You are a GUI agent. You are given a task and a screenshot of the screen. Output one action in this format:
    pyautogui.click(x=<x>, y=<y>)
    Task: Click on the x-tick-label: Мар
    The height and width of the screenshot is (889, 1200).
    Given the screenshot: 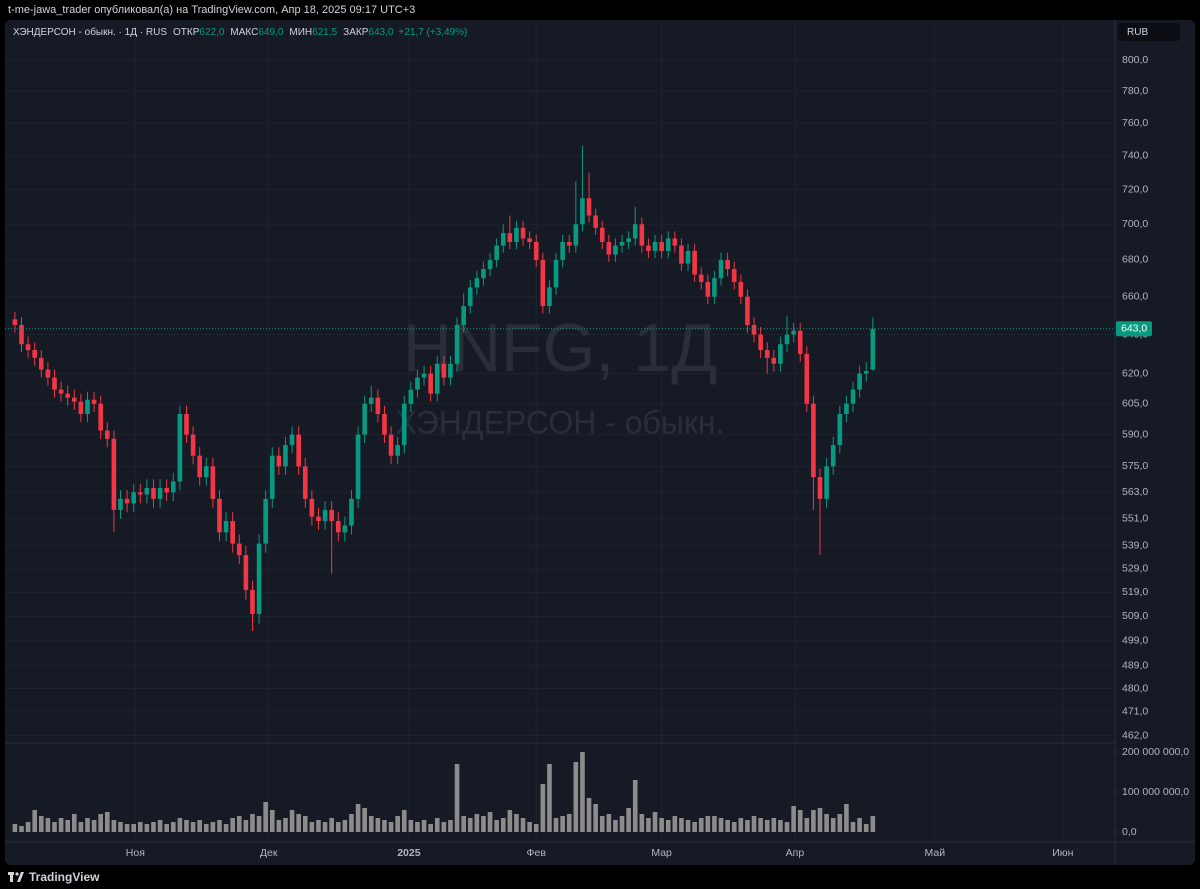 What is the action you would take?
    pyautogui.click(x=661, y=853)
    